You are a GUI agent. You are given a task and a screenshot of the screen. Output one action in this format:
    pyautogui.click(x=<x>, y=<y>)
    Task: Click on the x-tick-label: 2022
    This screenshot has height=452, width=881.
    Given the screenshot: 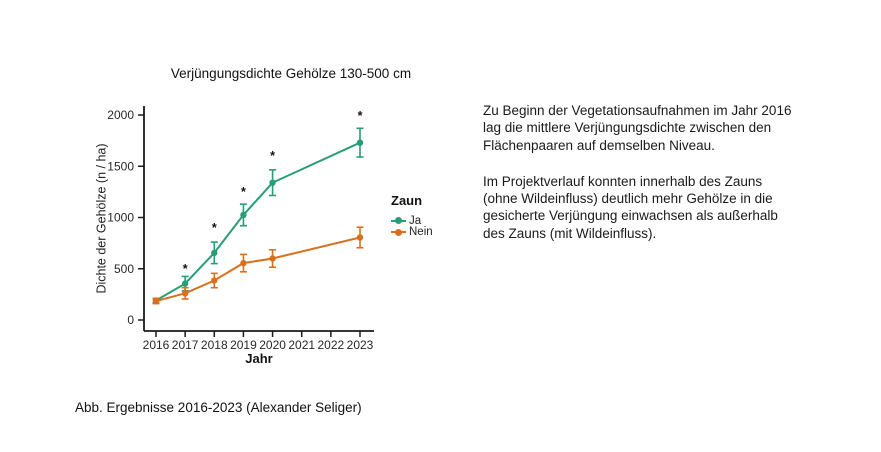 What is the action you would take?
    pyautogui.click(x=331, y=345)
    